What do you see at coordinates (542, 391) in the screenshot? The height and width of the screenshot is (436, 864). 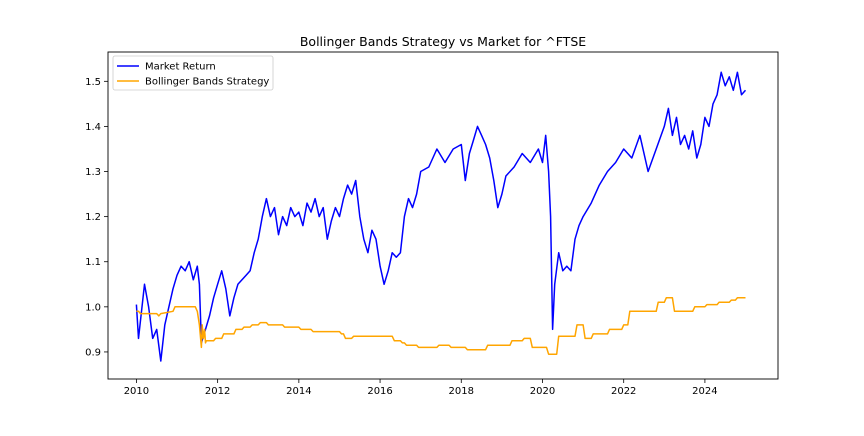 I see `x-tick-label: 2020` at bounding box center [542, 391].